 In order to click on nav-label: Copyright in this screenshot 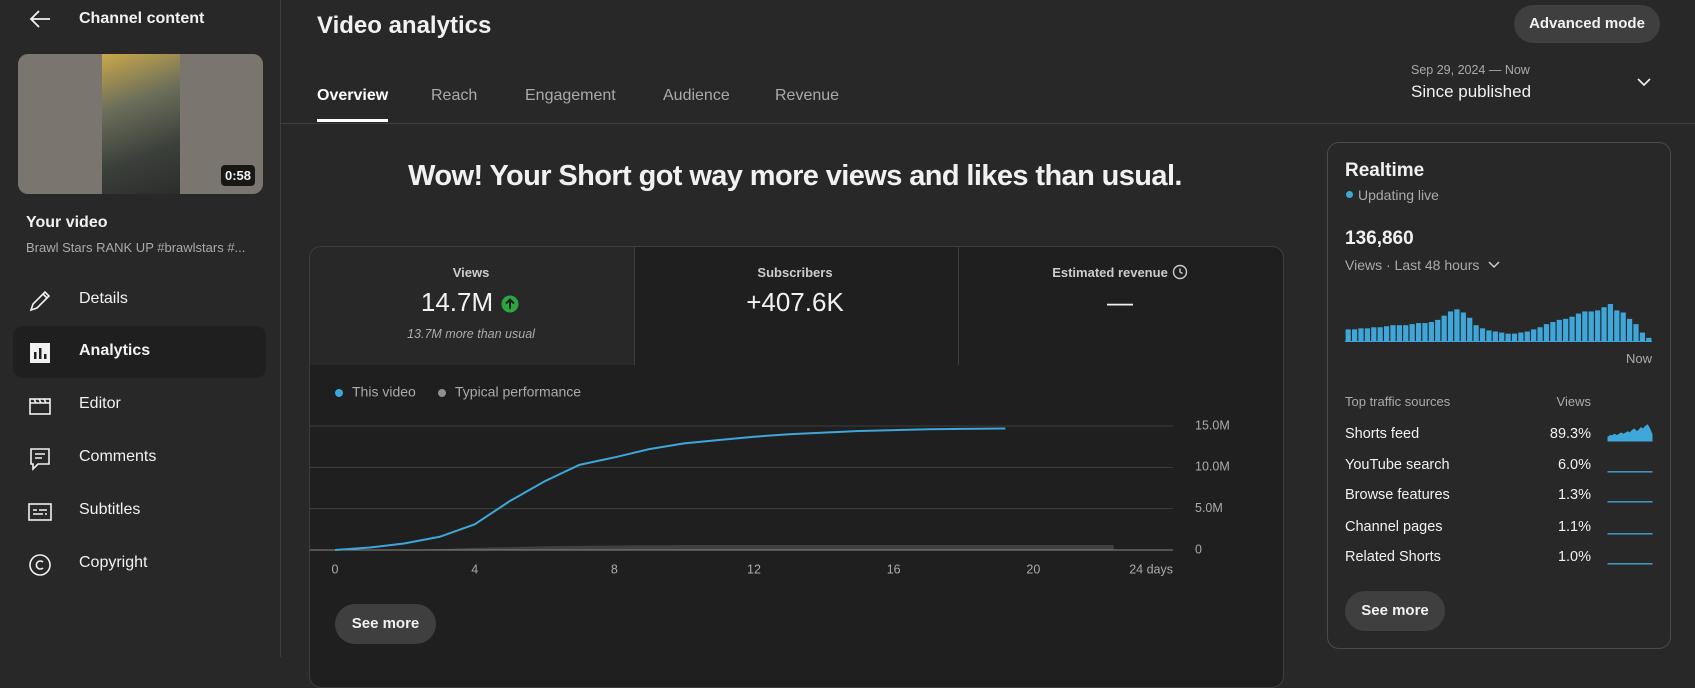, I will do `click(113, 563)`.